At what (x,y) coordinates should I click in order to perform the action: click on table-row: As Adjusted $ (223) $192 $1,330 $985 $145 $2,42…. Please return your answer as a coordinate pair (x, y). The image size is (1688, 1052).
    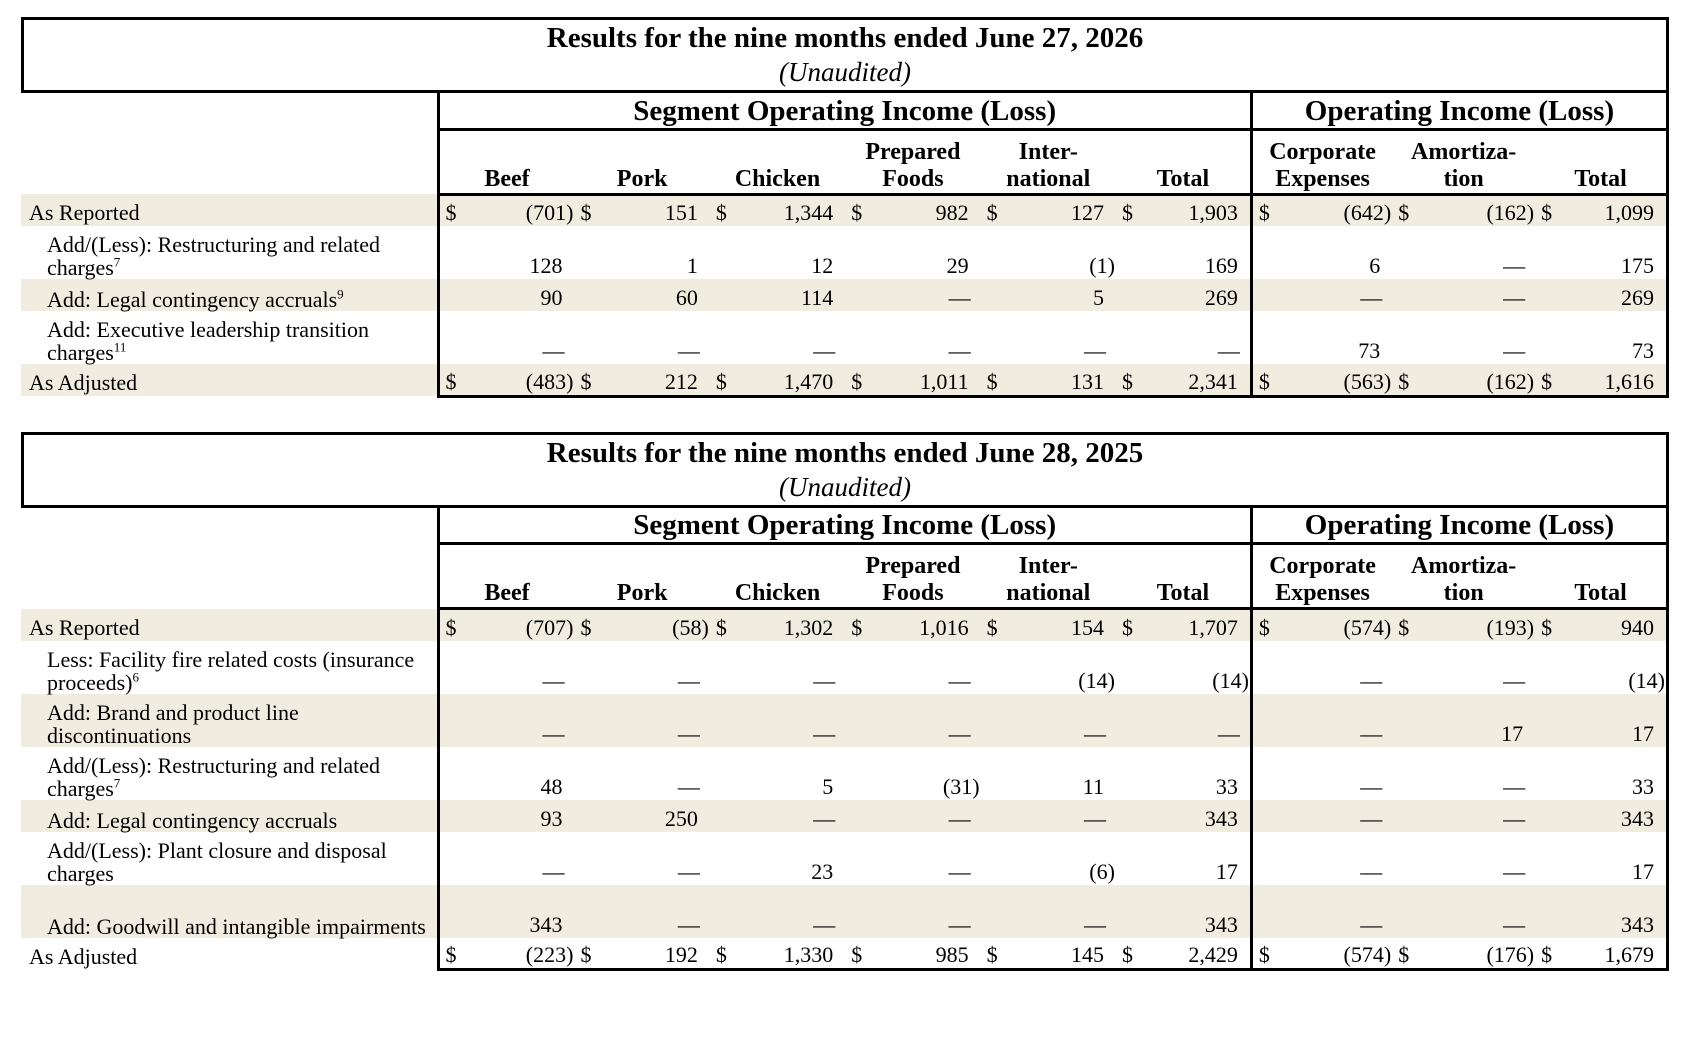
    Looking at the image, I should click on (845, 954).